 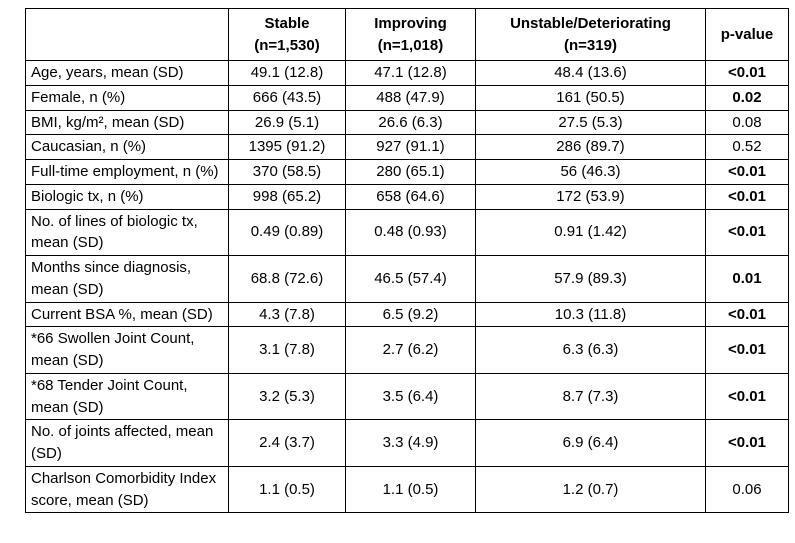 What do you see at coordinates (127, 122) in the screenshot?
I see `row-label-cell: BMI, kg/m², mean (SD)` at bounding box center [127, 122].